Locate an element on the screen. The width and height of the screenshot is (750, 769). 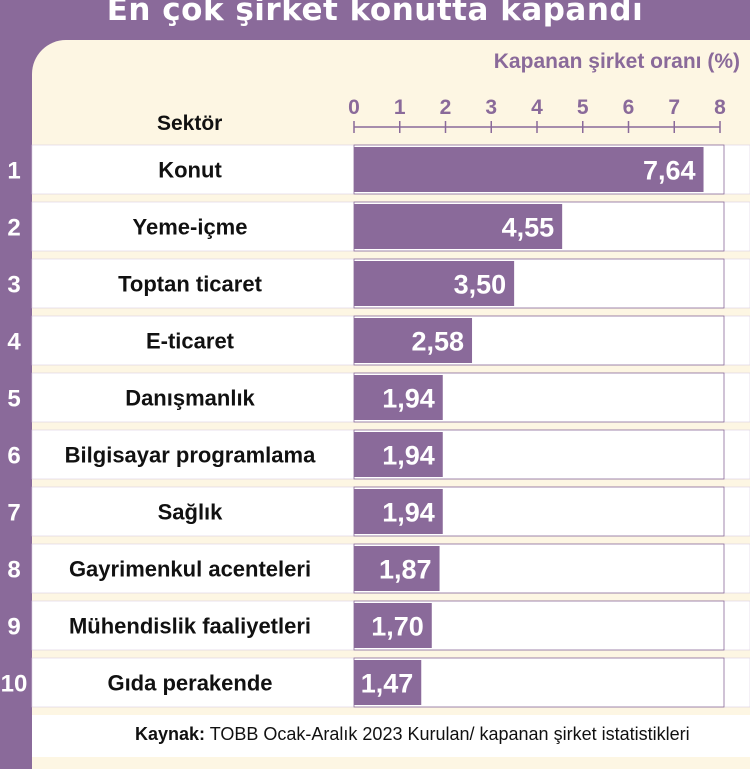
category-label: Mühendislik faaliyetleri is located at coordinates (190, 626).